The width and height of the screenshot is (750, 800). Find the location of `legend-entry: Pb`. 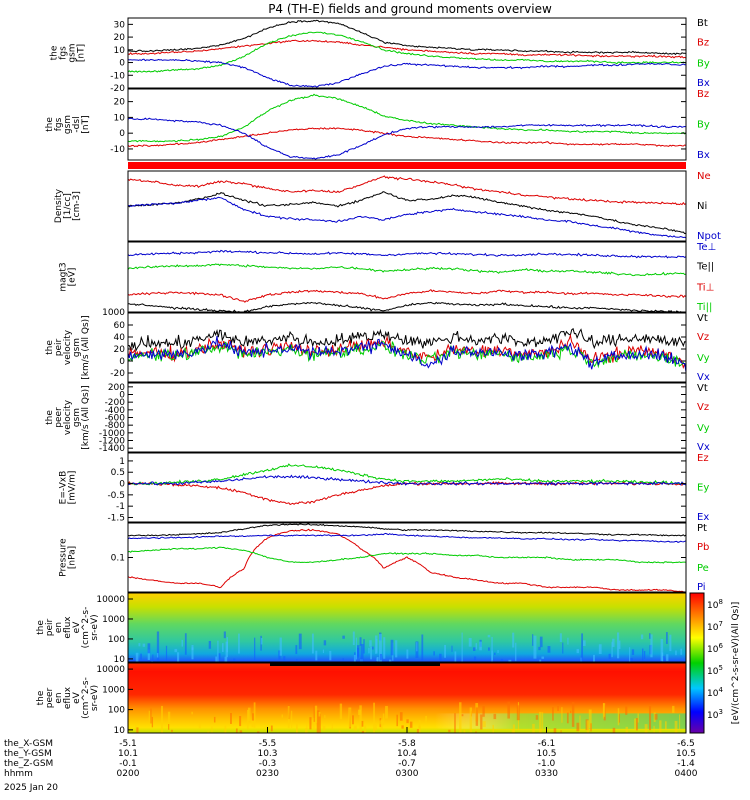

legend-entry: Pb is located at coordinates (703, 547).